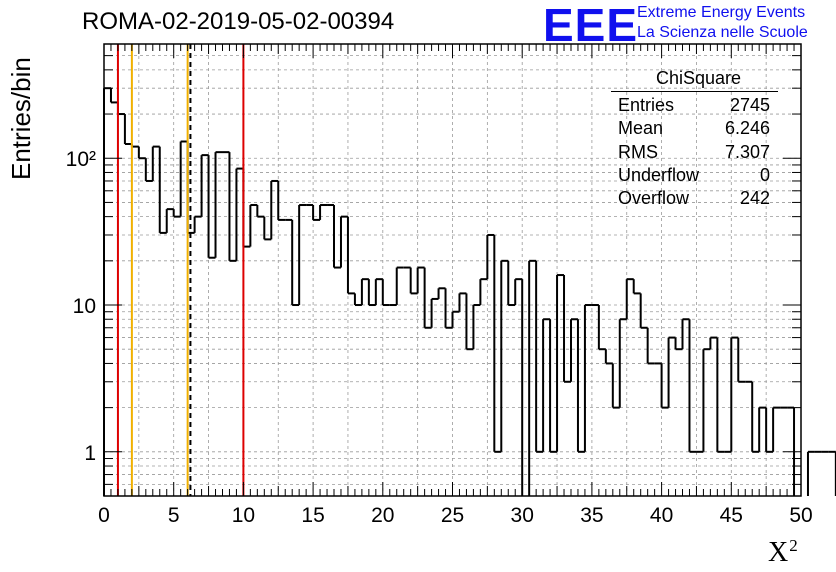 The image size is (836, 572). I want to click on stats-label: RMS, so click(638, 151).